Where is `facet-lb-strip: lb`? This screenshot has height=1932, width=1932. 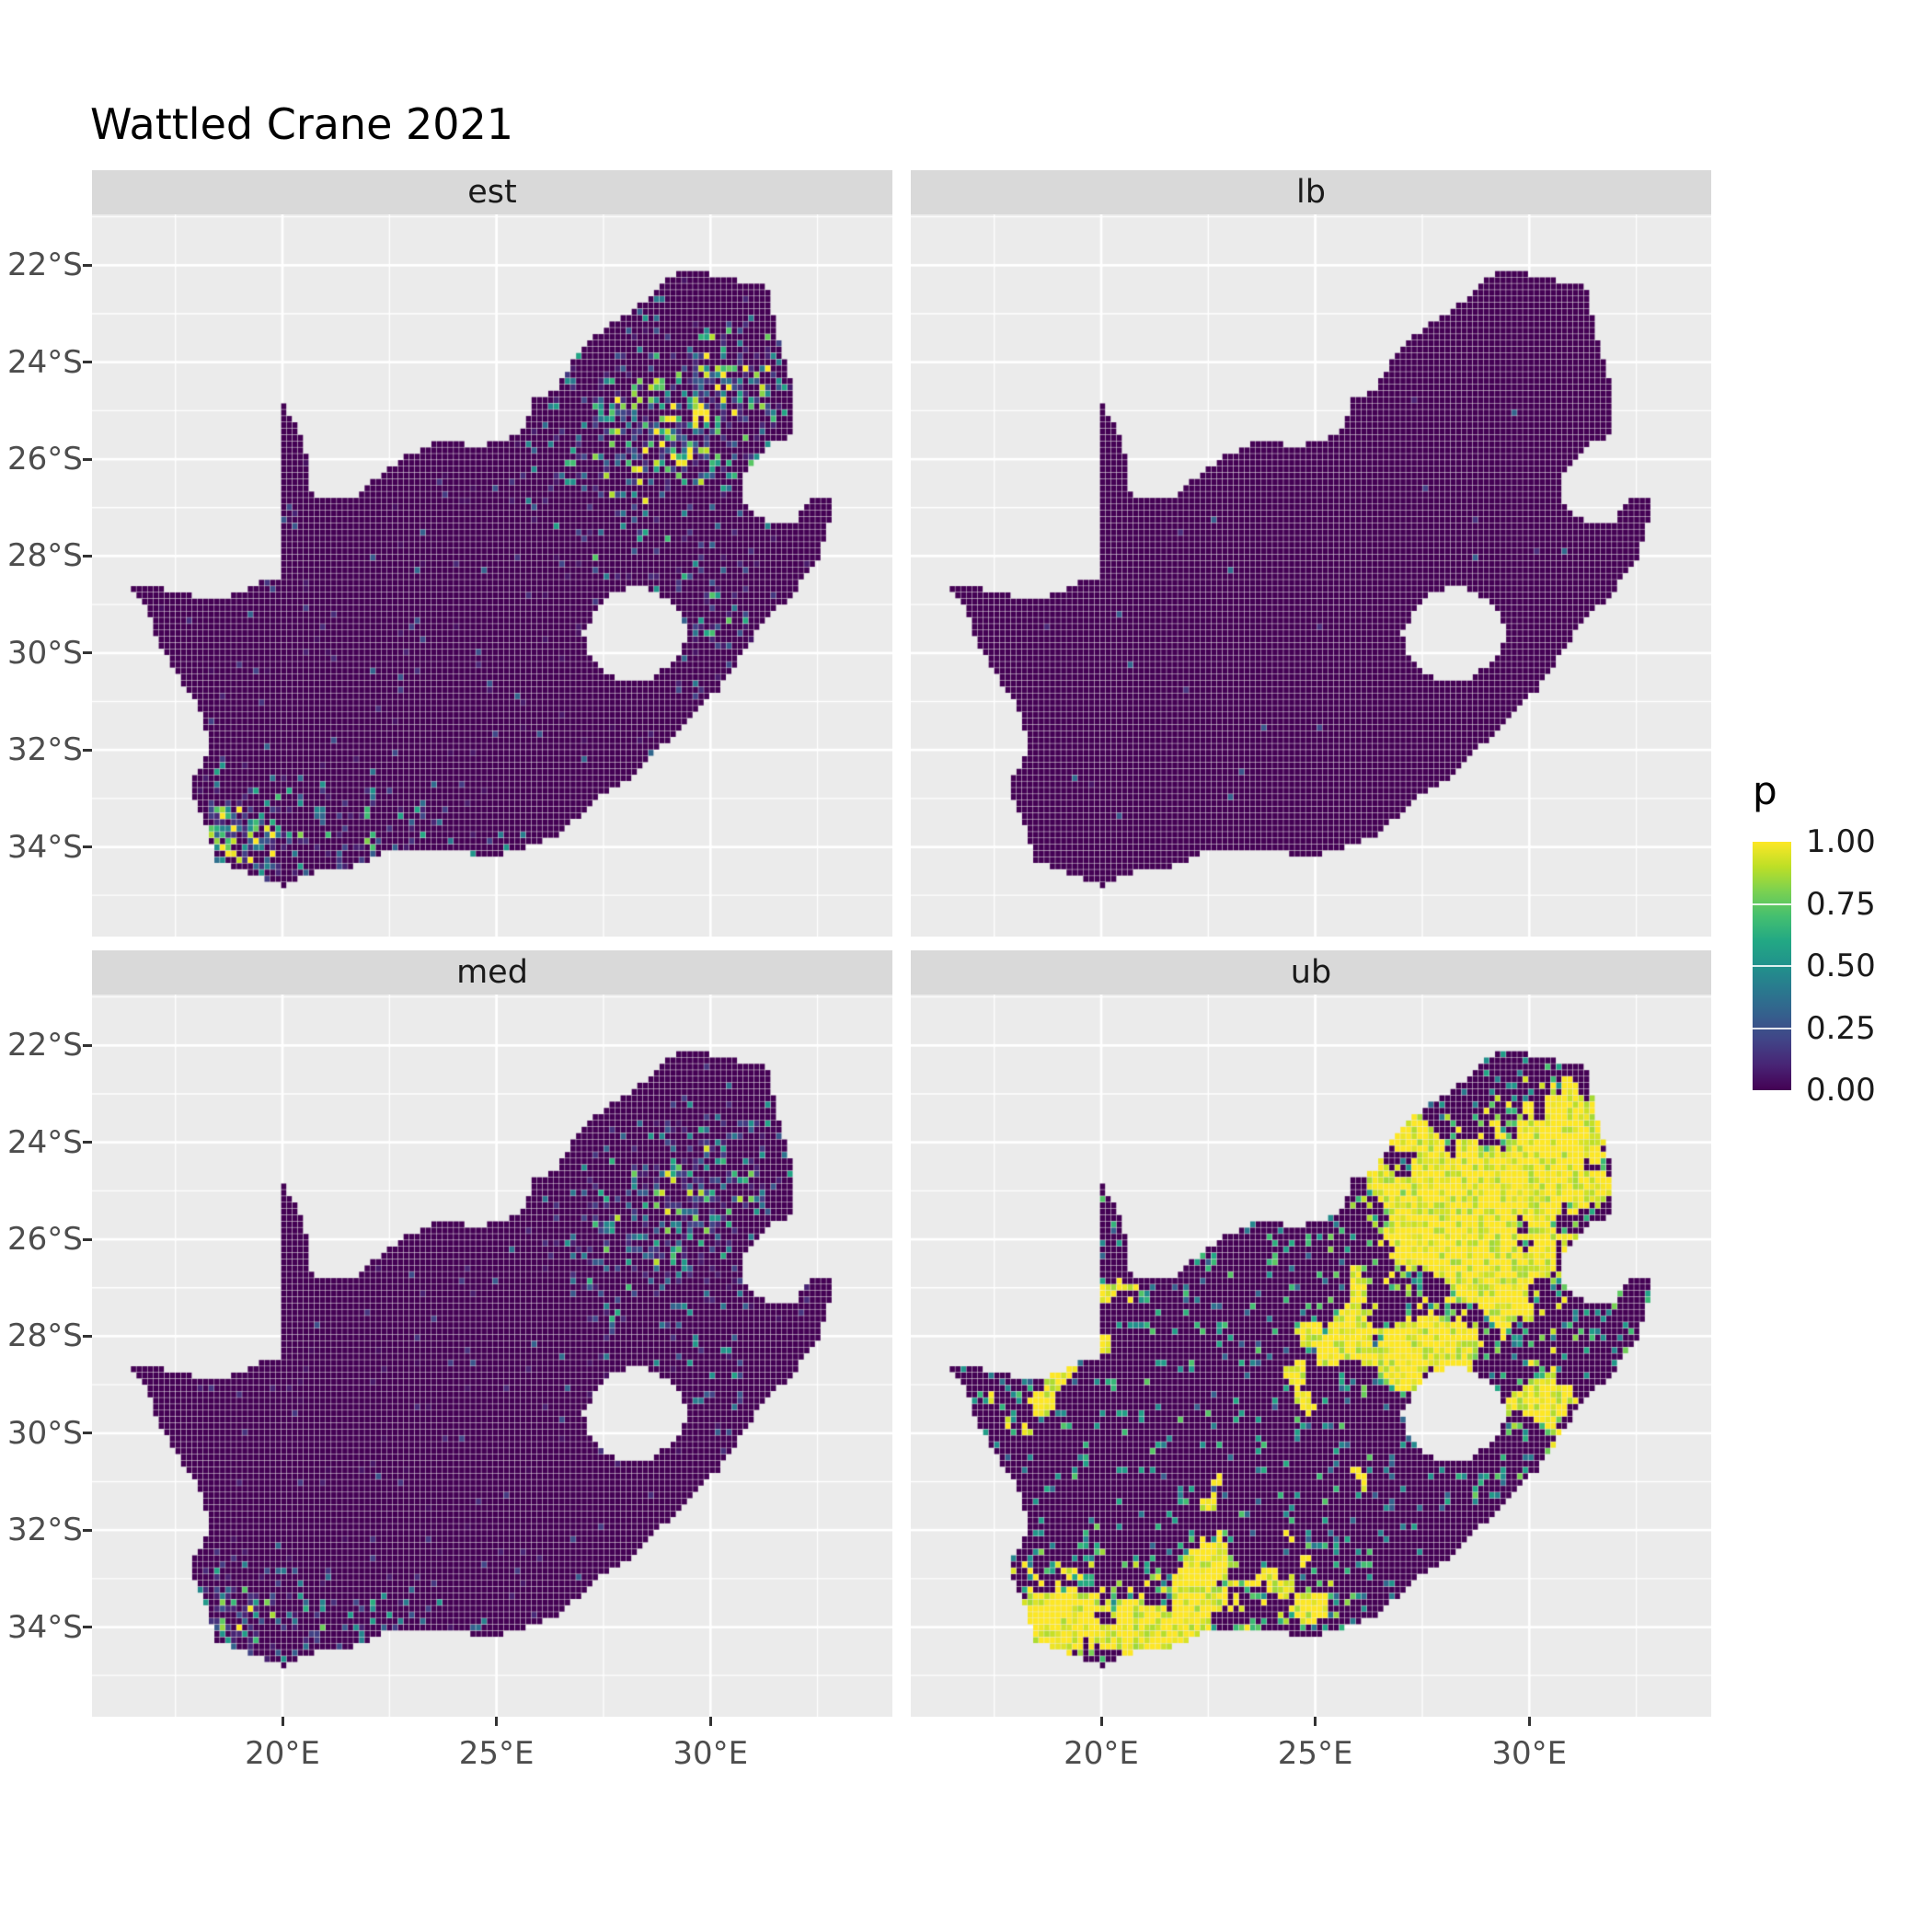
facet-lb-strip: lb is located at coordinates (1311, 192).